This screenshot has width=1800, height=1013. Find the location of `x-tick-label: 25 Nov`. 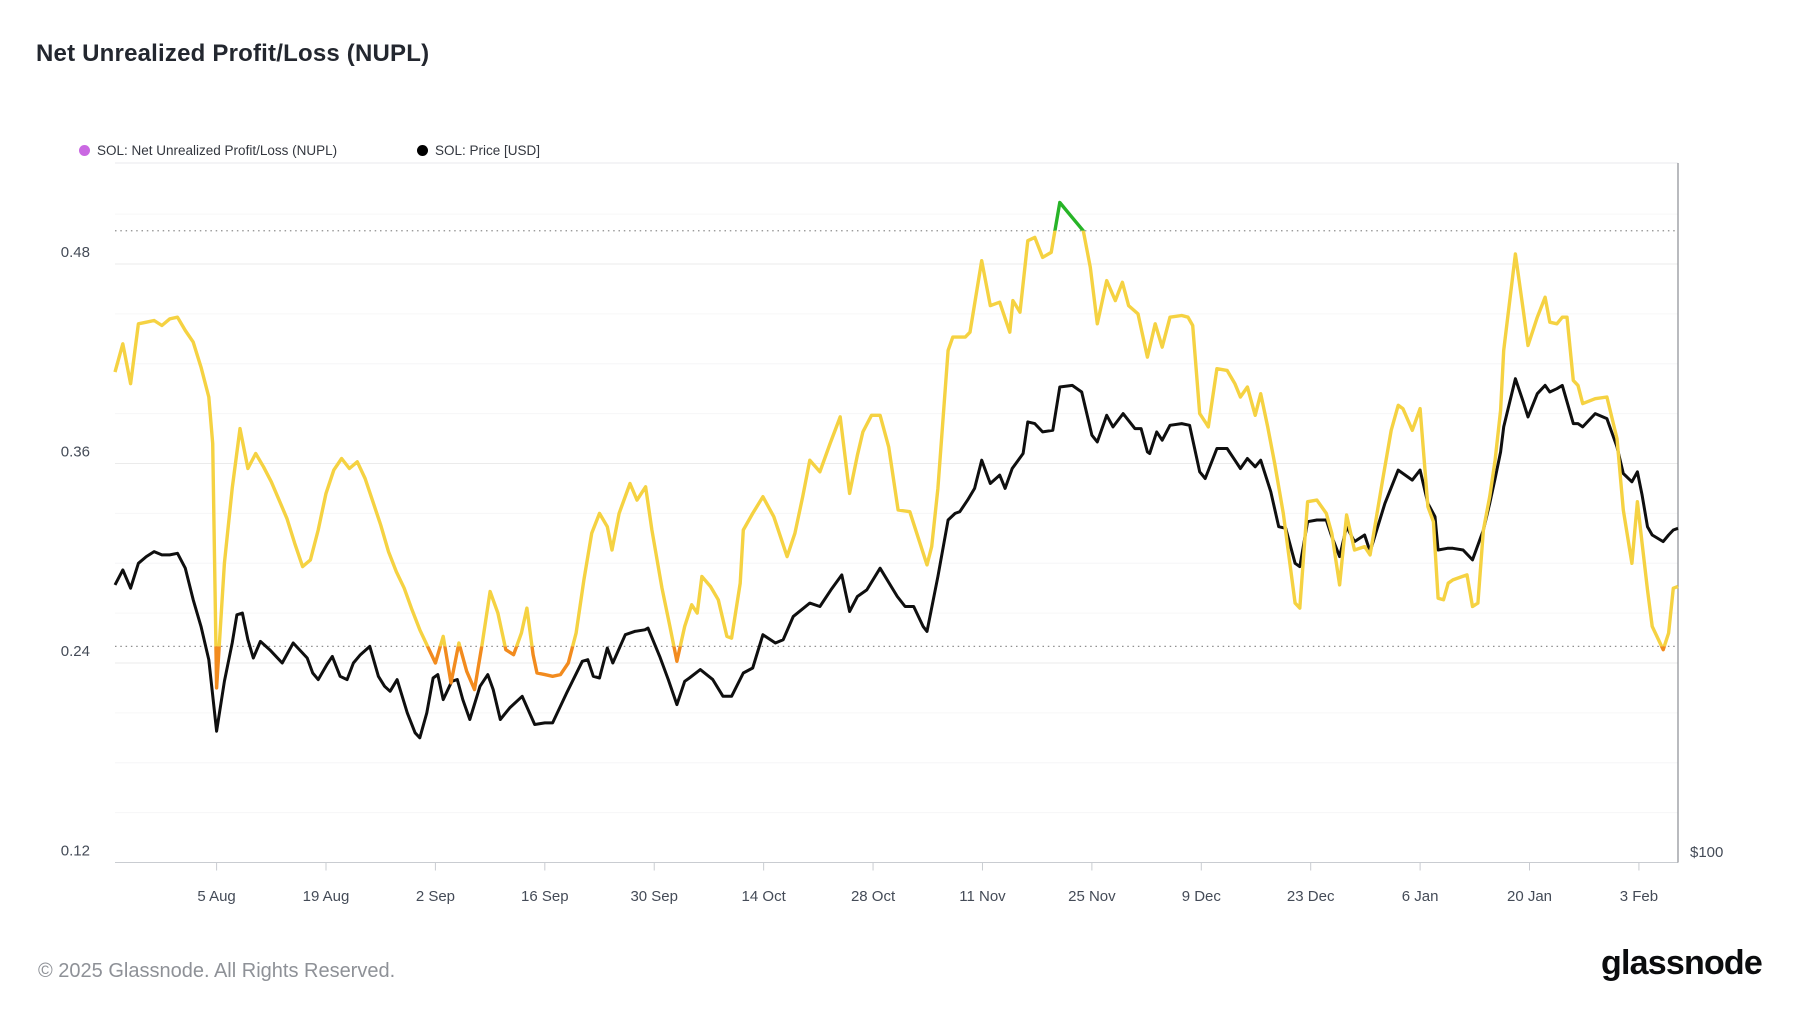

x-tick-label: 25 Nov is located at coordinates (1092, 896).